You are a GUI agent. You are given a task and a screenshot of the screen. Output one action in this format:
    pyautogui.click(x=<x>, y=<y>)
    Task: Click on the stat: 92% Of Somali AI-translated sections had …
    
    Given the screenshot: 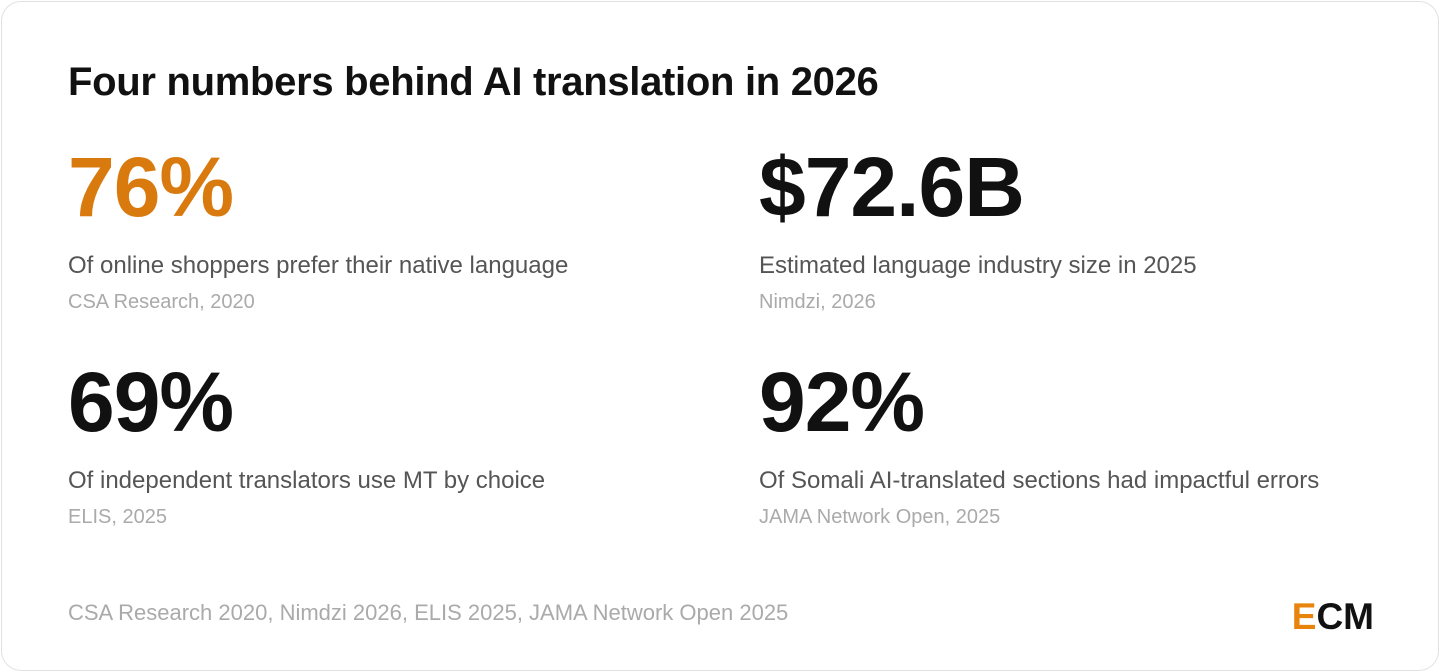 What is the action you would take?
    pyautogui.click(x=1059, y=446)
    